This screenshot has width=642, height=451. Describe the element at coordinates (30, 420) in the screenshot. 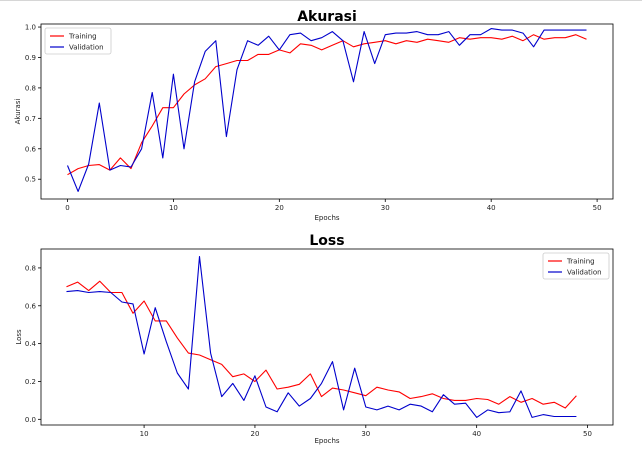

I see `y-tick-label: 0.0` at that location.